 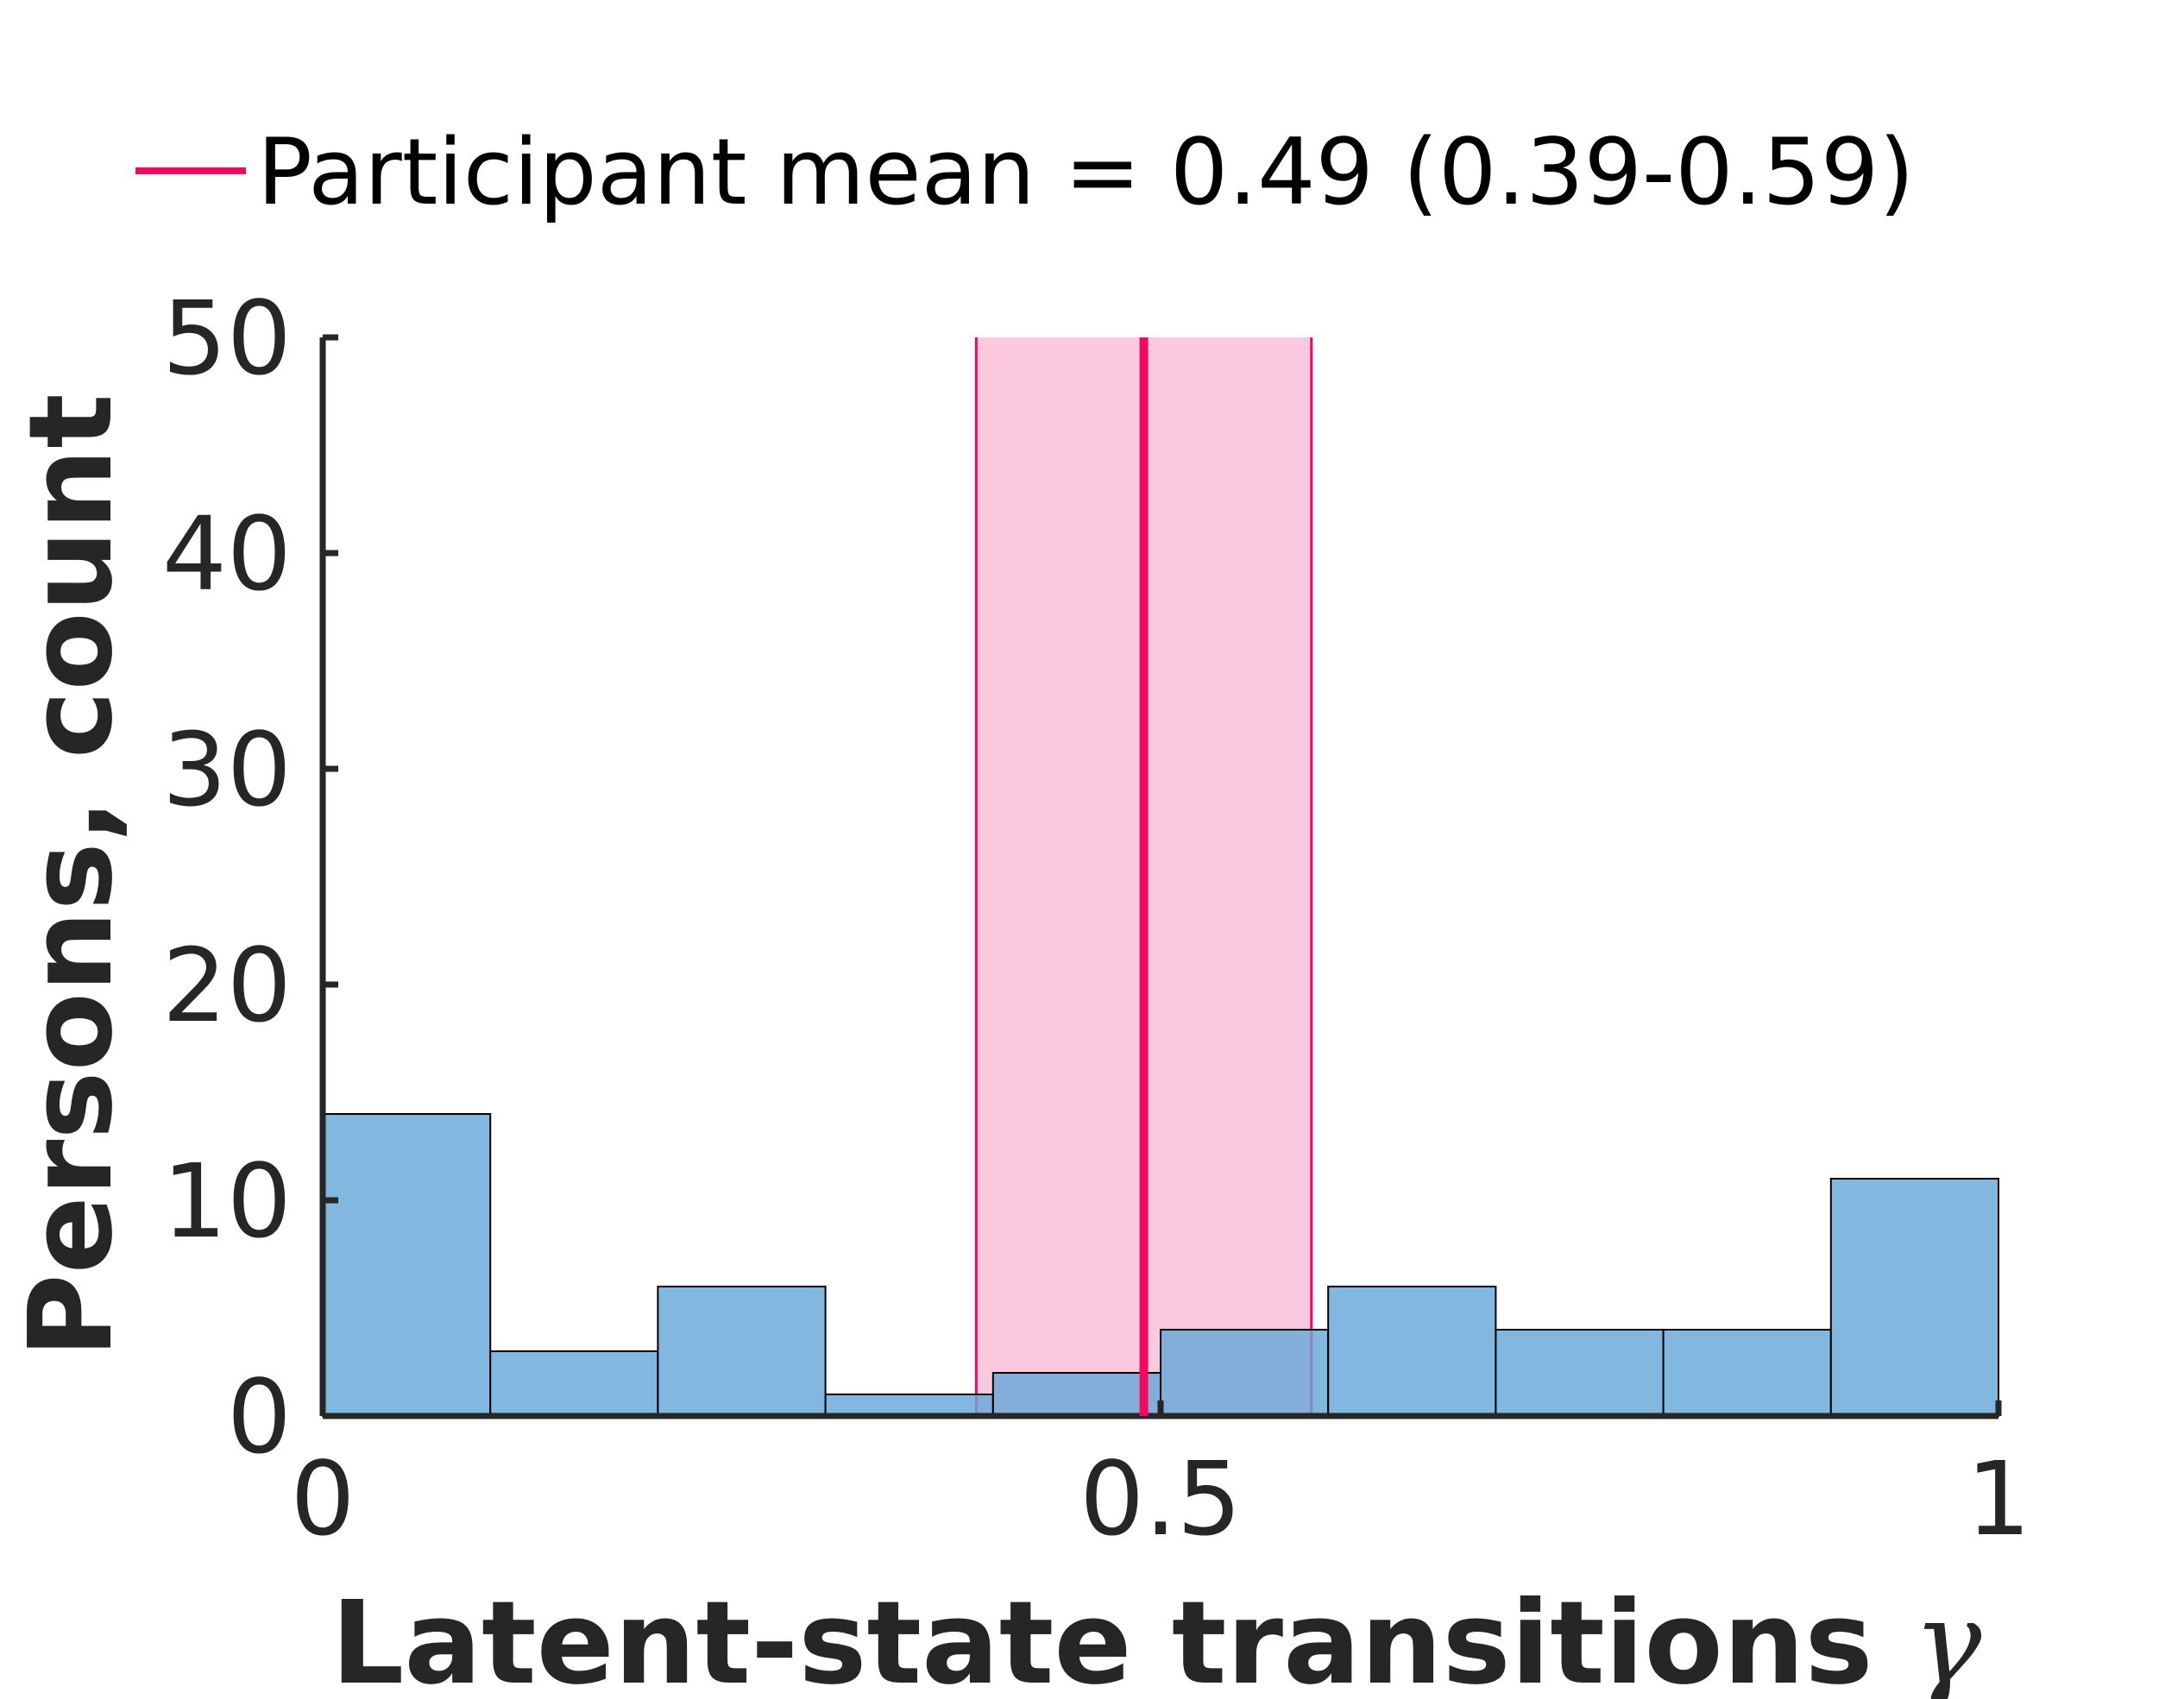 I want to click on x-ticks: 0 0.5 1, so click(x=1161, y=1479).